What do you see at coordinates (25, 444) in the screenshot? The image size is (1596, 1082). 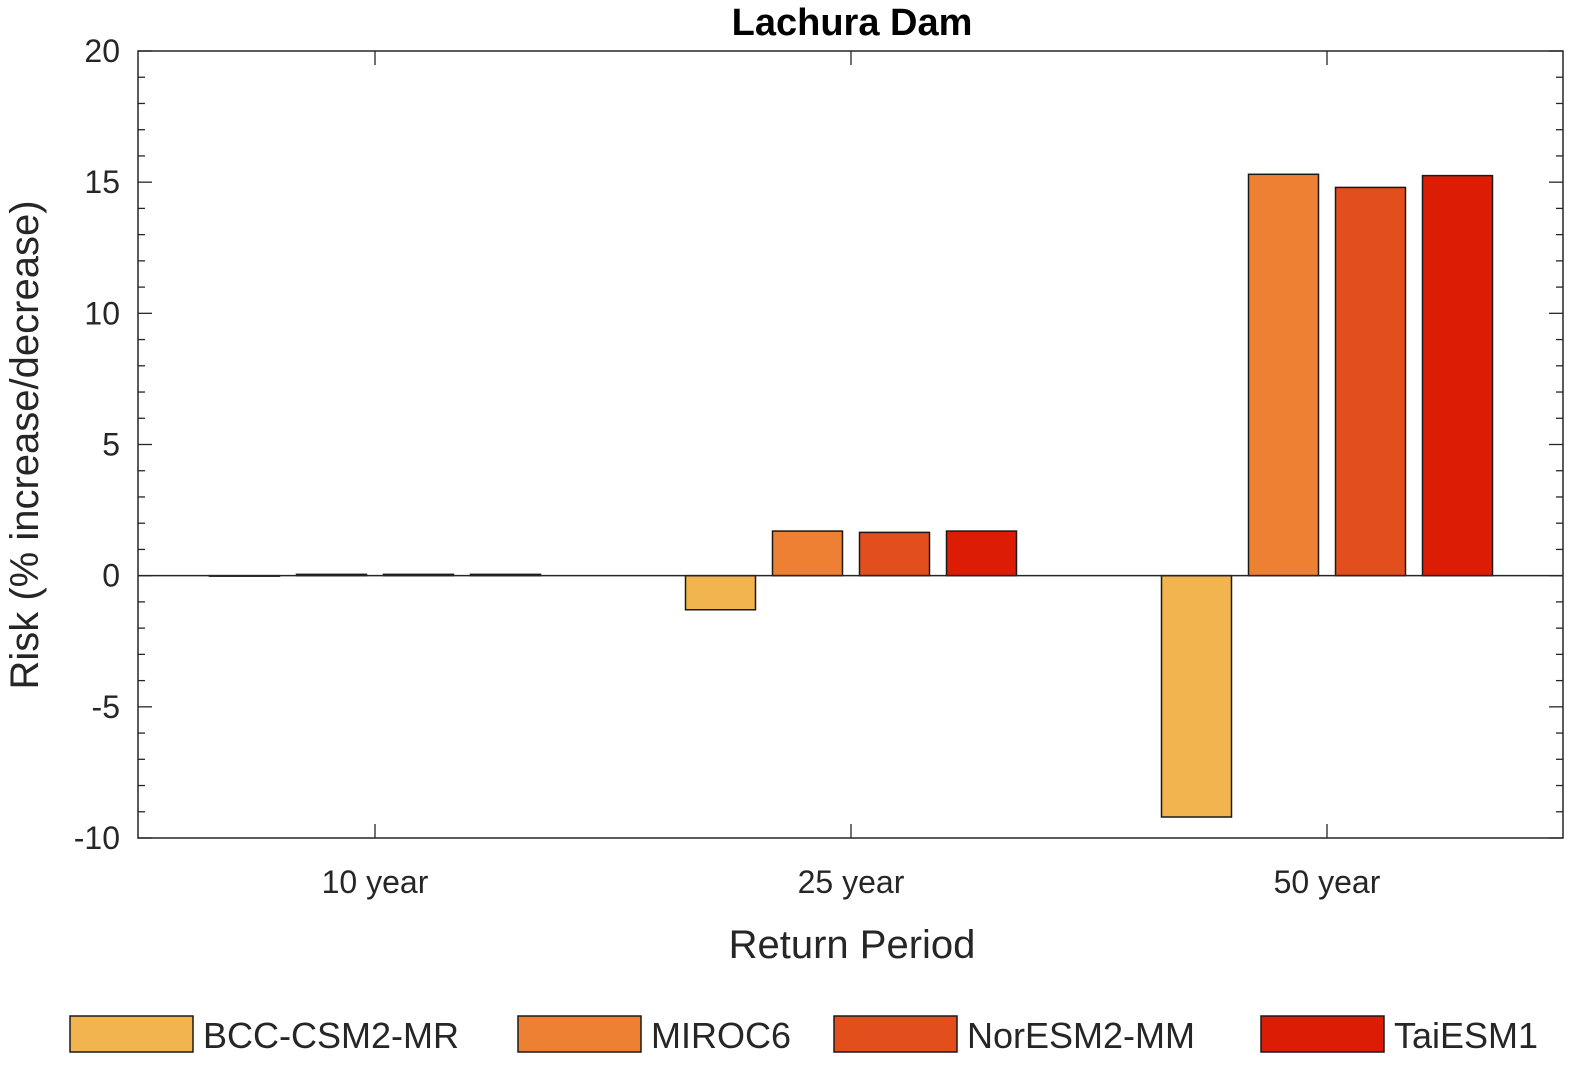 I see `y-axis-label: Risk (% increase/decrease)` at bounding box center [25, 444].